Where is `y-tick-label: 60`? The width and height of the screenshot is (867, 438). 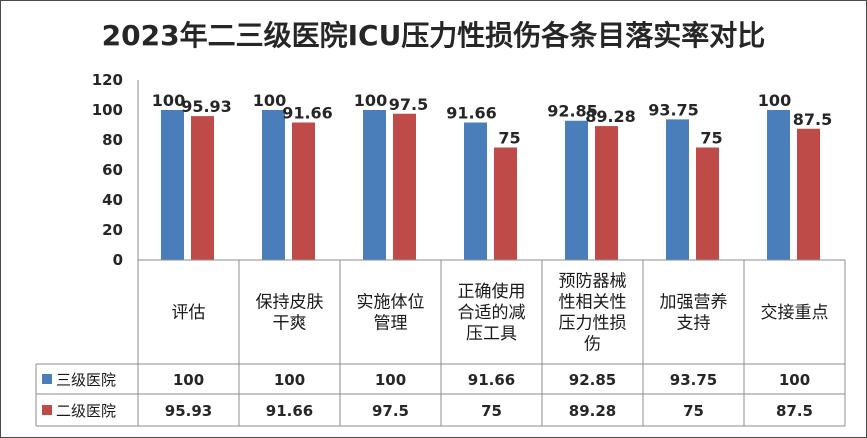
y-tick-label: 60 is located at coordinates (112, 170).